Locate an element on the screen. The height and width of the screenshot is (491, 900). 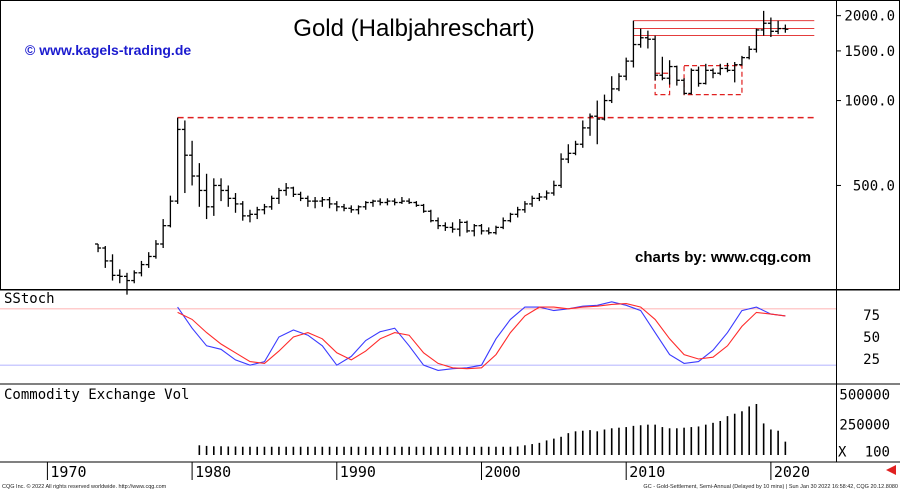
stoch-panel-label: SStoch is located at coordinates (29, 299).